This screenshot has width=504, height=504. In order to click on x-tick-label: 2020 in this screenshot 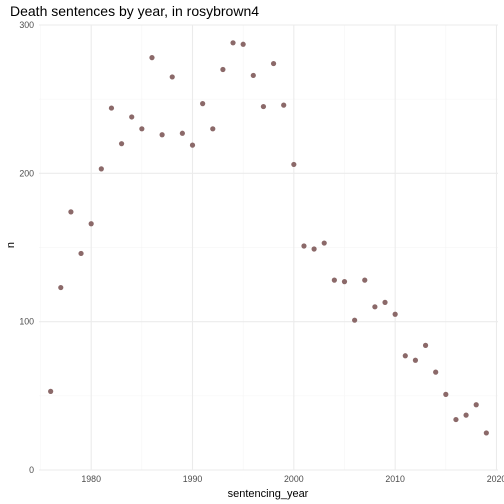, I will do `click(495, 479)`.